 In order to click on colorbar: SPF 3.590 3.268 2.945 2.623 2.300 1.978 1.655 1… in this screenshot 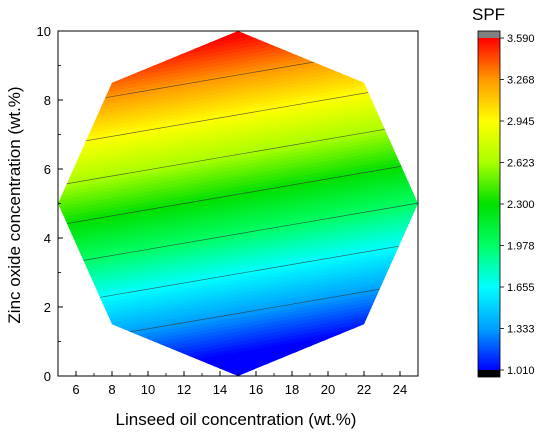, I will do `click(503, 191)`.